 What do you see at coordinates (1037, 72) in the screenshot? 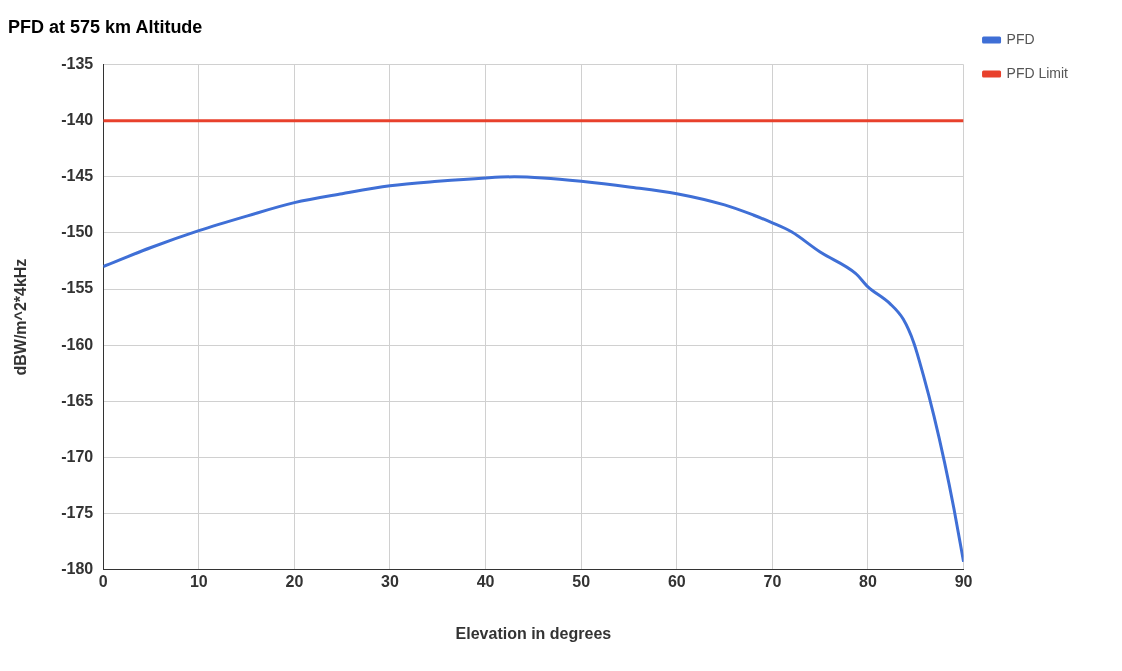
I see `legend-label: PFD Limit` at bounding box center [1037, 72].